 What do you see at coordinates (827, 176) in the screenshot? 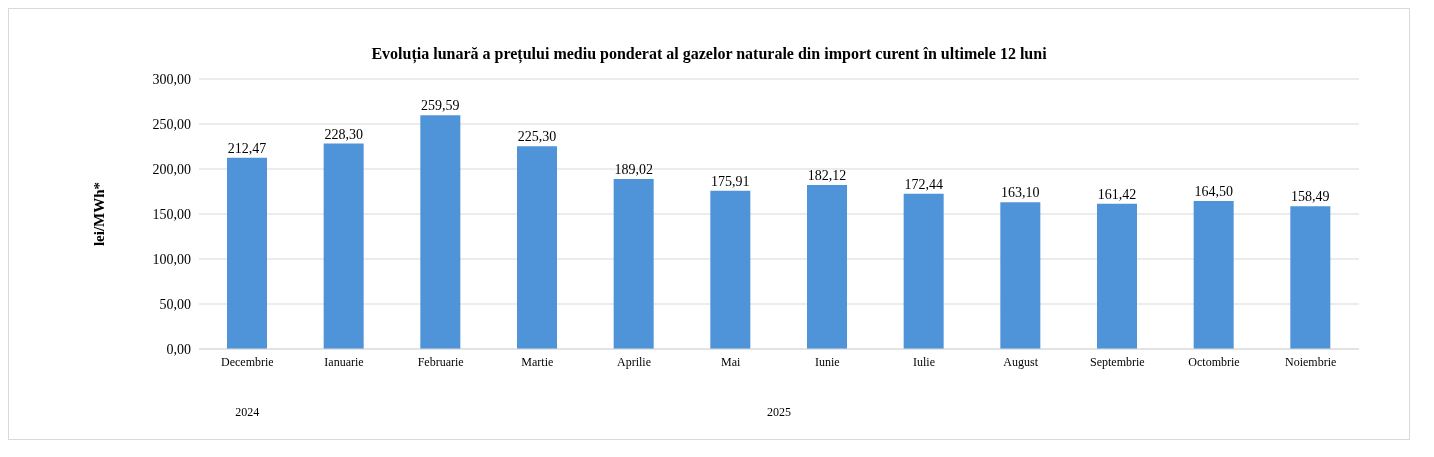
I see `data-label: 182,12` at bounding box center [827, 176].